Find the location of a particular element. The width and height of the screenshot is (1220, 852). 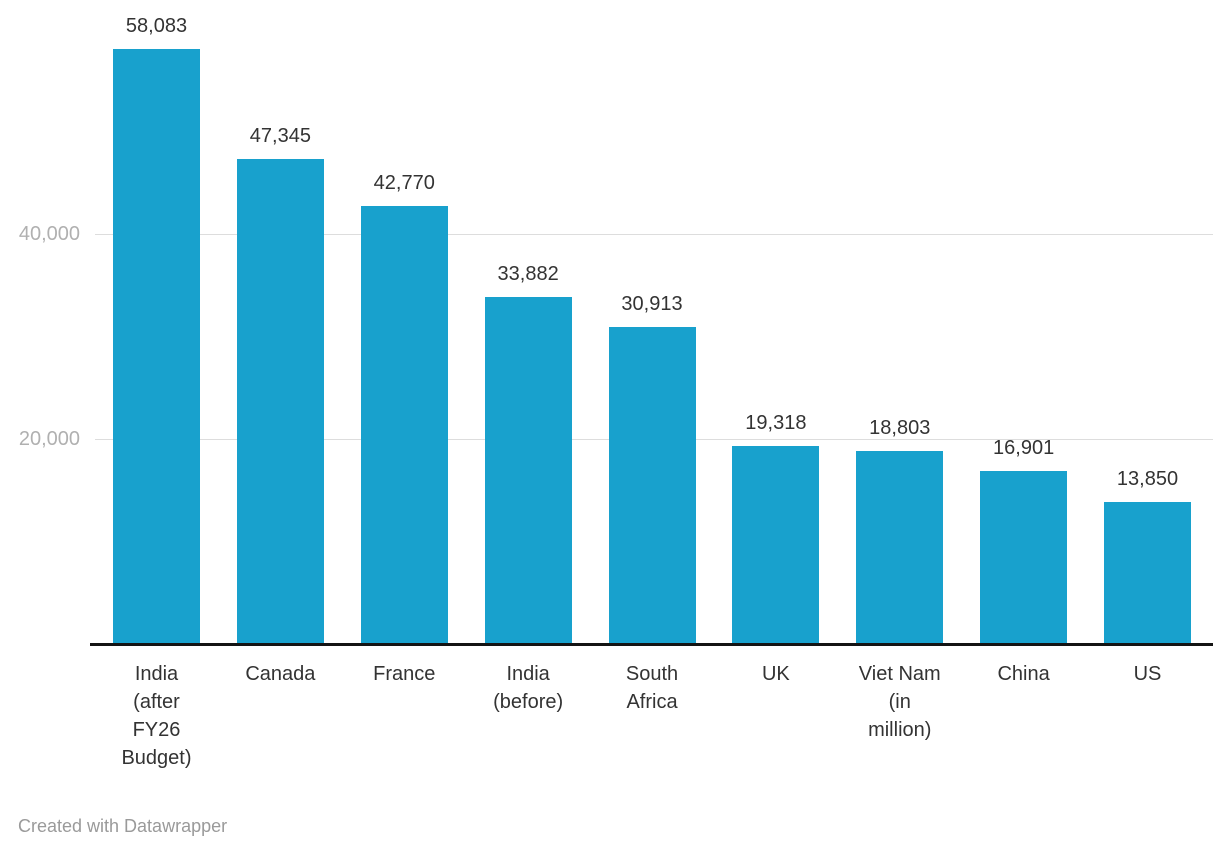

category-label-line: South is located at coordinates (652, 674).